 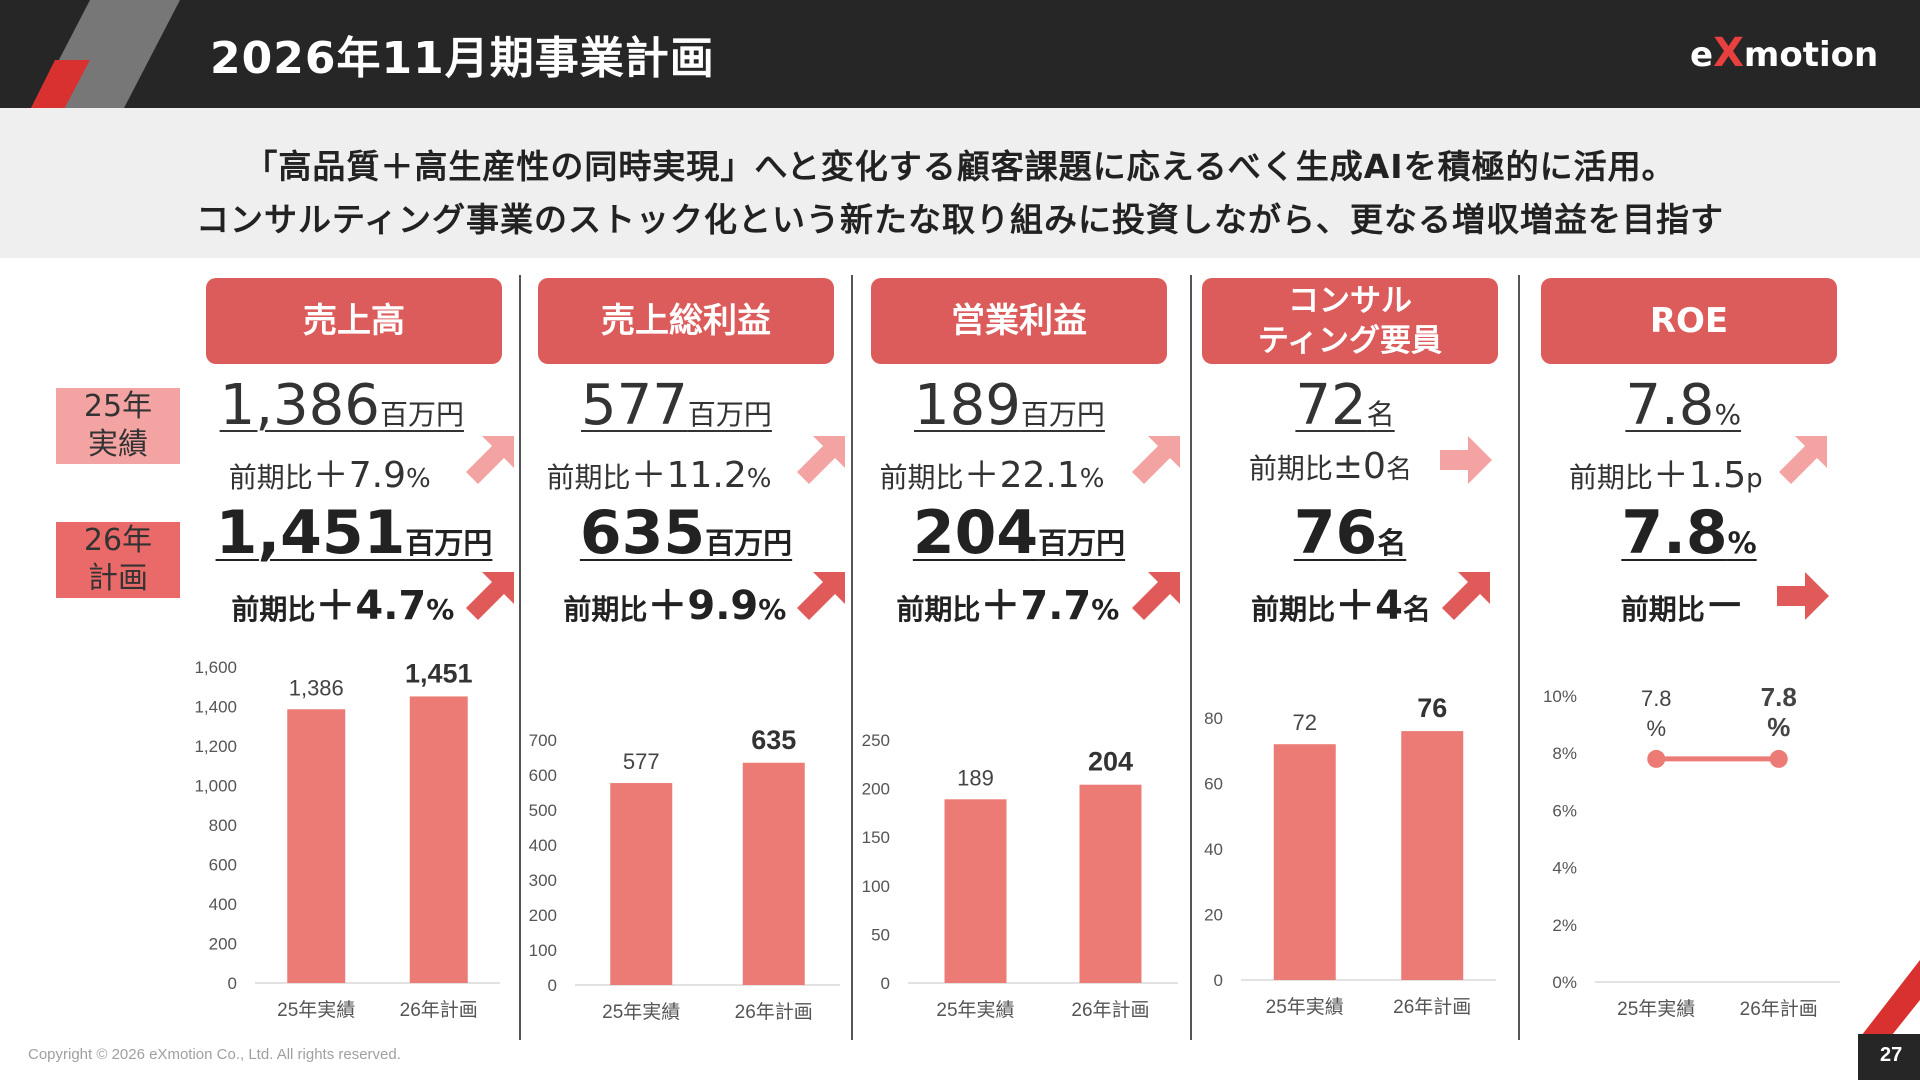 I want to click on kpi-change-26: 前期比＋4.7%, so click(x=342, y=602).